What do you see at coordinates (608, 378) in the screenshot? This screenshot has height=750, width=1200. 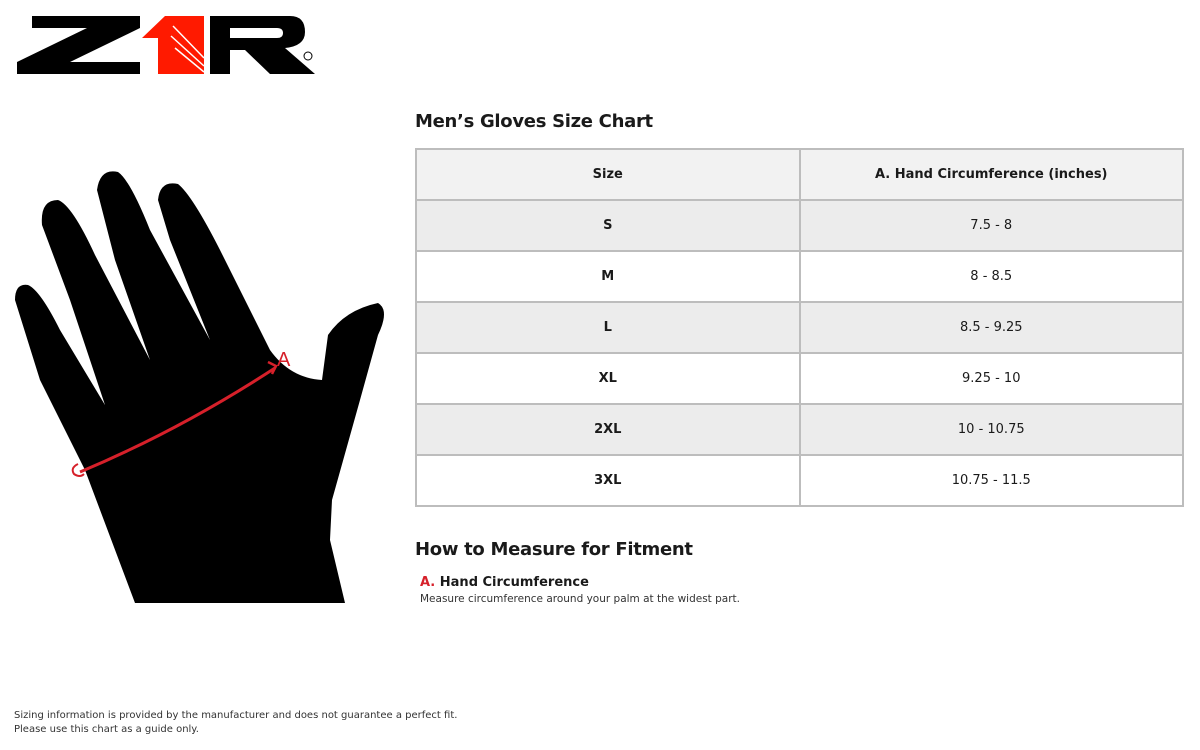 I see `size-cell: XL` at bounding box center [608, 378].